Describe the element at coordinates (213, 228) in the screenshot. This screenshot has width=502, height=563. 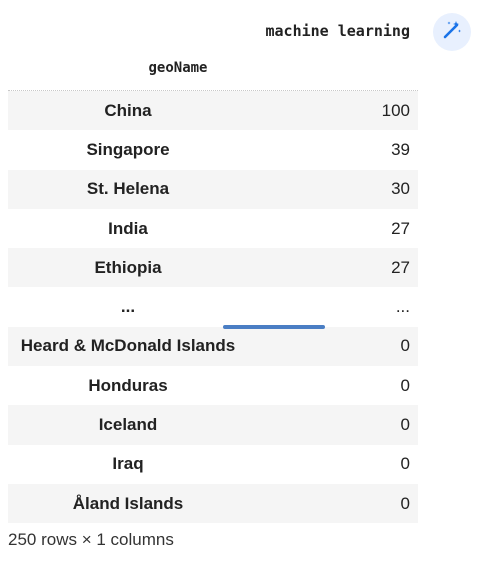
I see `table-row: India 27` at that location.